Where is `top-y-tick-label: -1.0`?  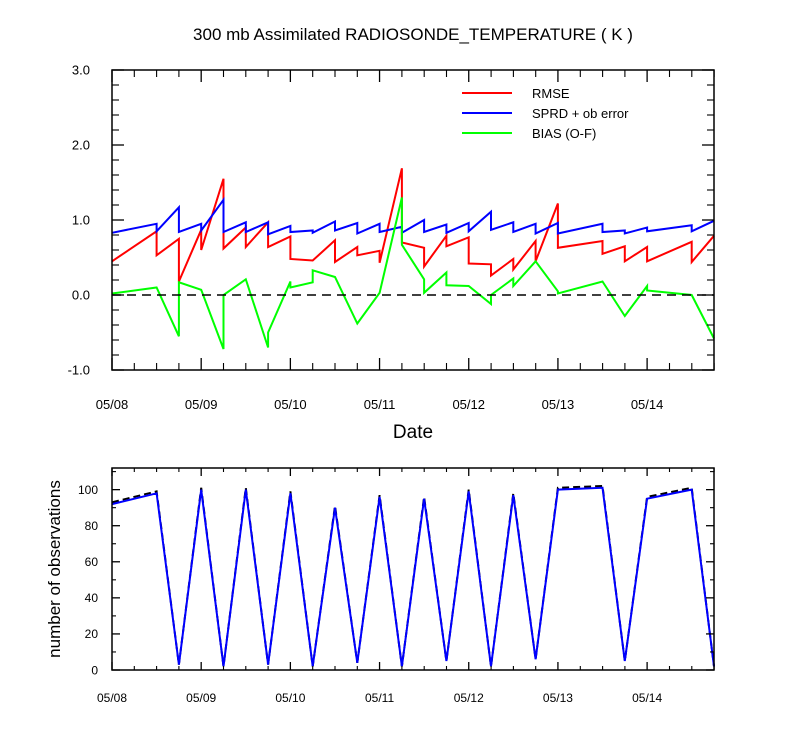
top-y-tick-label: -1.0 is located at coordinates (79, 370).